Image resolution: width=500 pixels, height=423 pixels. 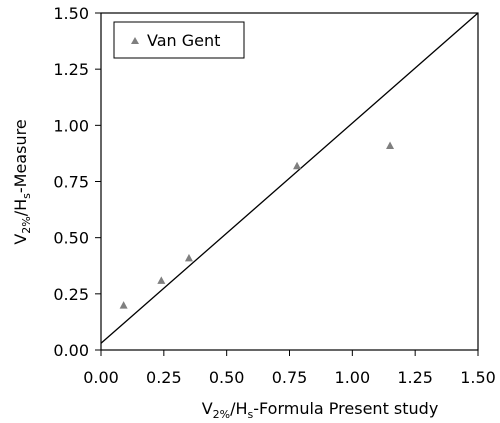 I want to click on y-tick-label: 1.25, so click(x=71, y=69).